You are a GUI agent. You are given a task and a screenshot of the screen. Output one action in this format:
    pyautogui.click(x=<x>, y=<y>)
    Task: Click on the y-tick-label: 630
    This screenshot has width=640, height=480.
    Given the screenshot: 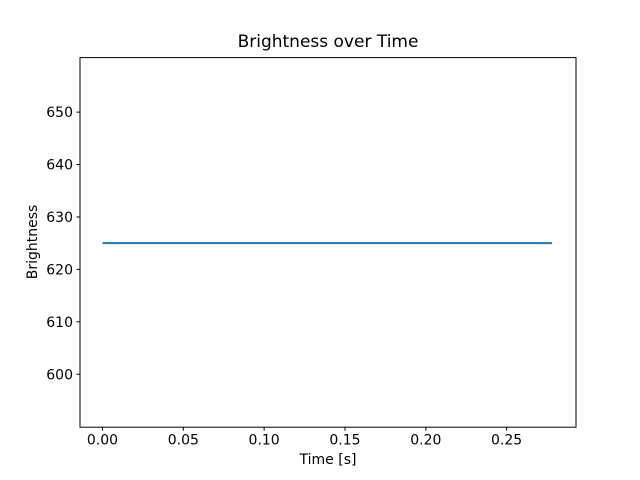 What is the action you would take?
    pyautogui.click(x=59, y=218)
    